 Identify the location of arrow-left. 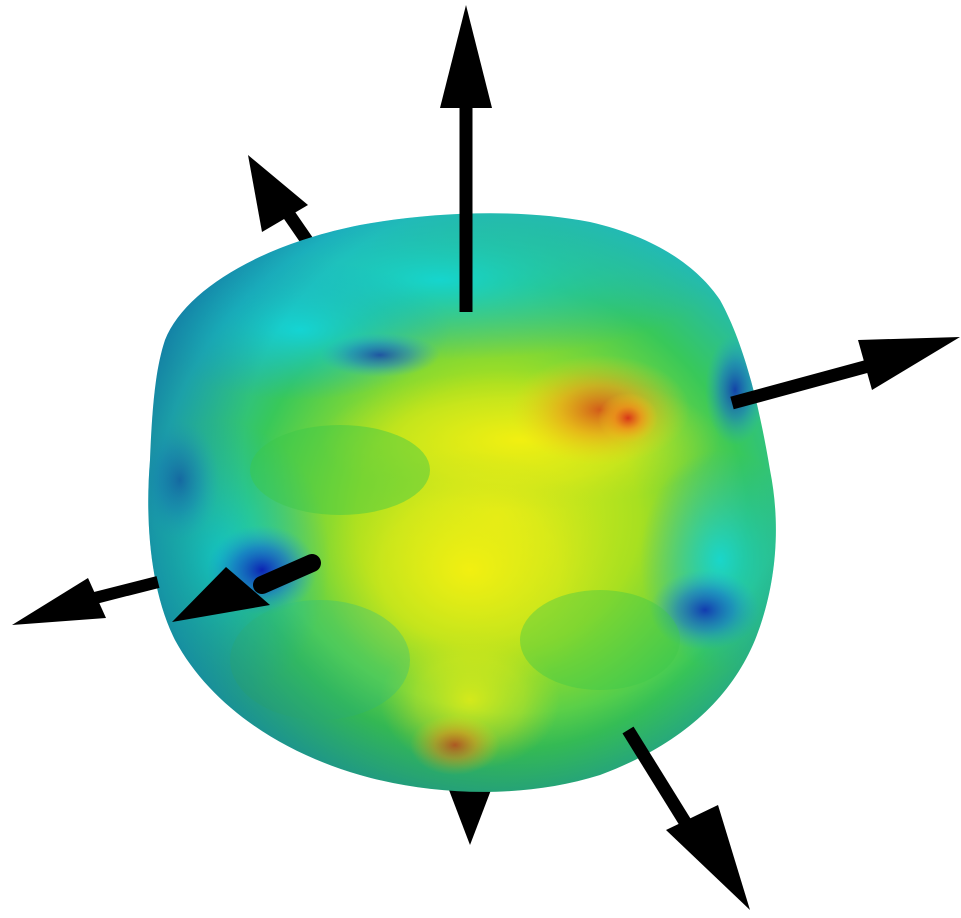
(86, 600).